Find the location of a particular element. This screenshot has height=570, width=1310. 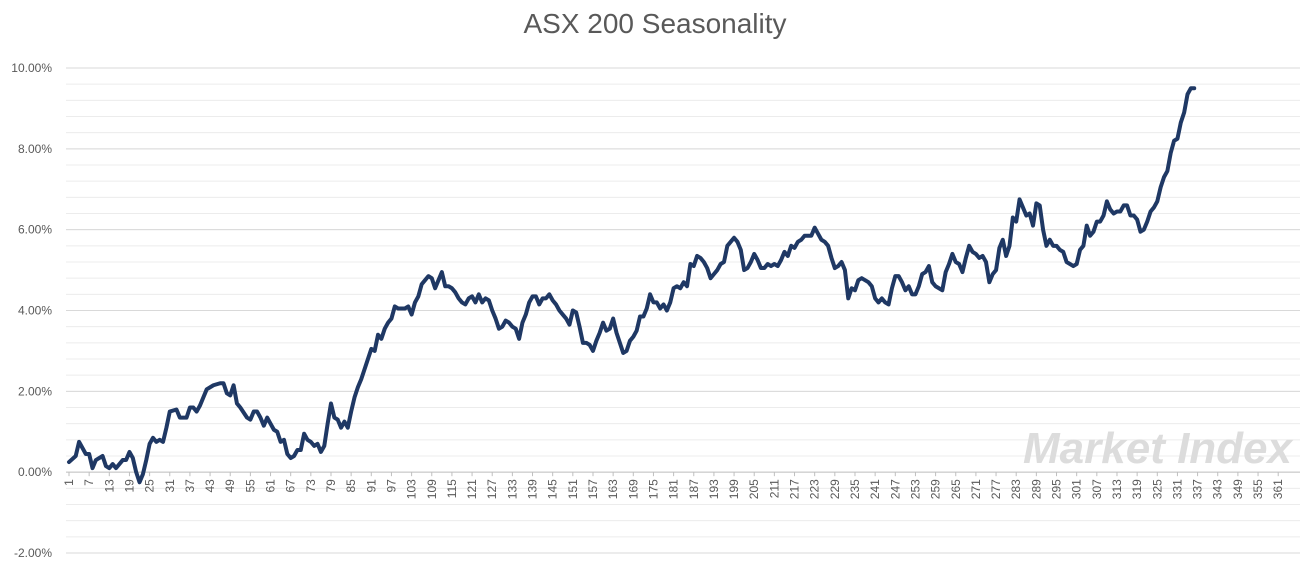

x-tick-label: 103 is located at coordinates (412, 489).